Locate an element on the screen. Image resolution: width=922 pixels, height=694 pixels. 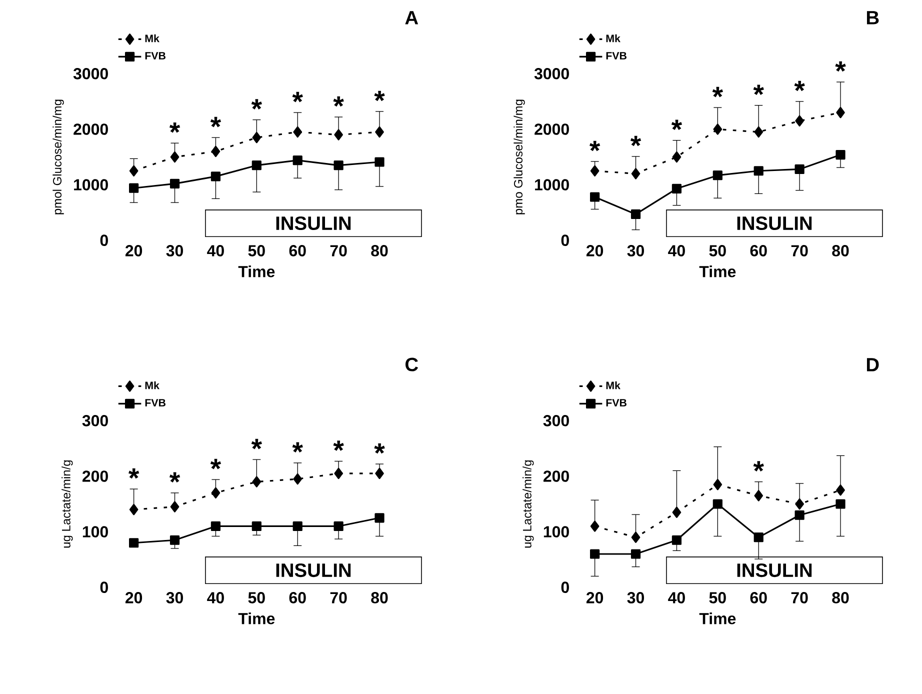
chart-title: D is located at coordinates (872, 365).